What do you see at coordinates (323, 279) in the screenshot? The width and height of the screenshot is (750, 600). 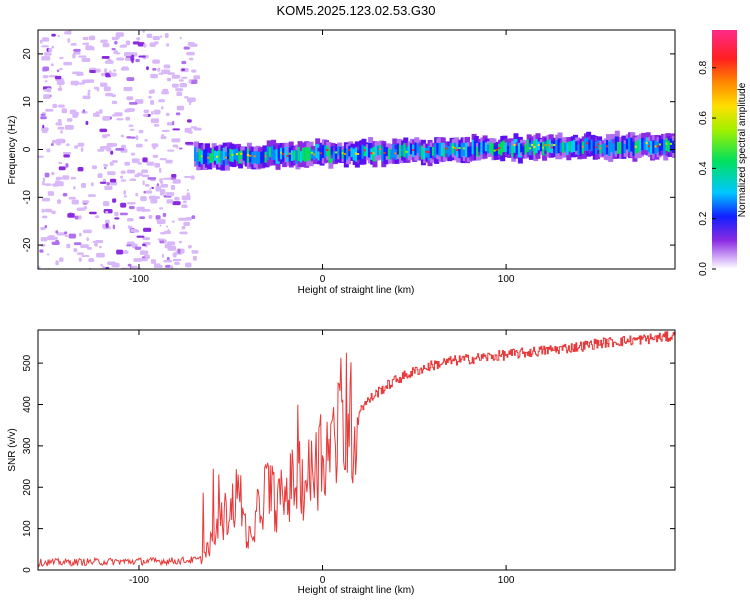 I see `spectrogram-x-tick-label: 0` at bounding box center [323, 279].